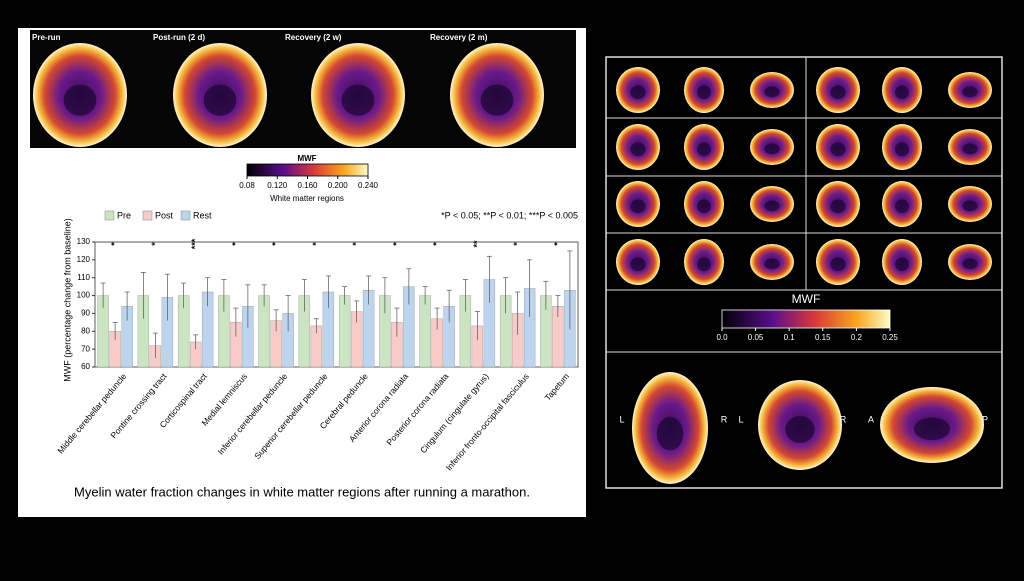 Image resolution: width=1024 pixels, height=581 pixels. What do you see at coordinates (84, 259) in the screenshot?
I see `y-tick-label: 120` at bounding box center [84, 259].